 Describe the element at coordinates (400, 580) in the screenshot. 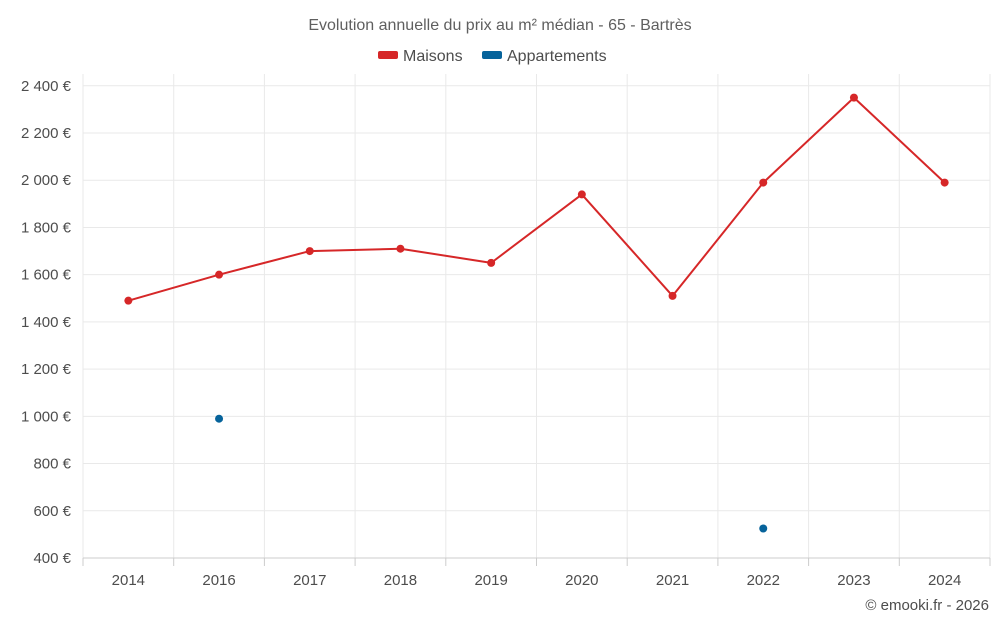

I see `x-tick-label: 2018` at that location.